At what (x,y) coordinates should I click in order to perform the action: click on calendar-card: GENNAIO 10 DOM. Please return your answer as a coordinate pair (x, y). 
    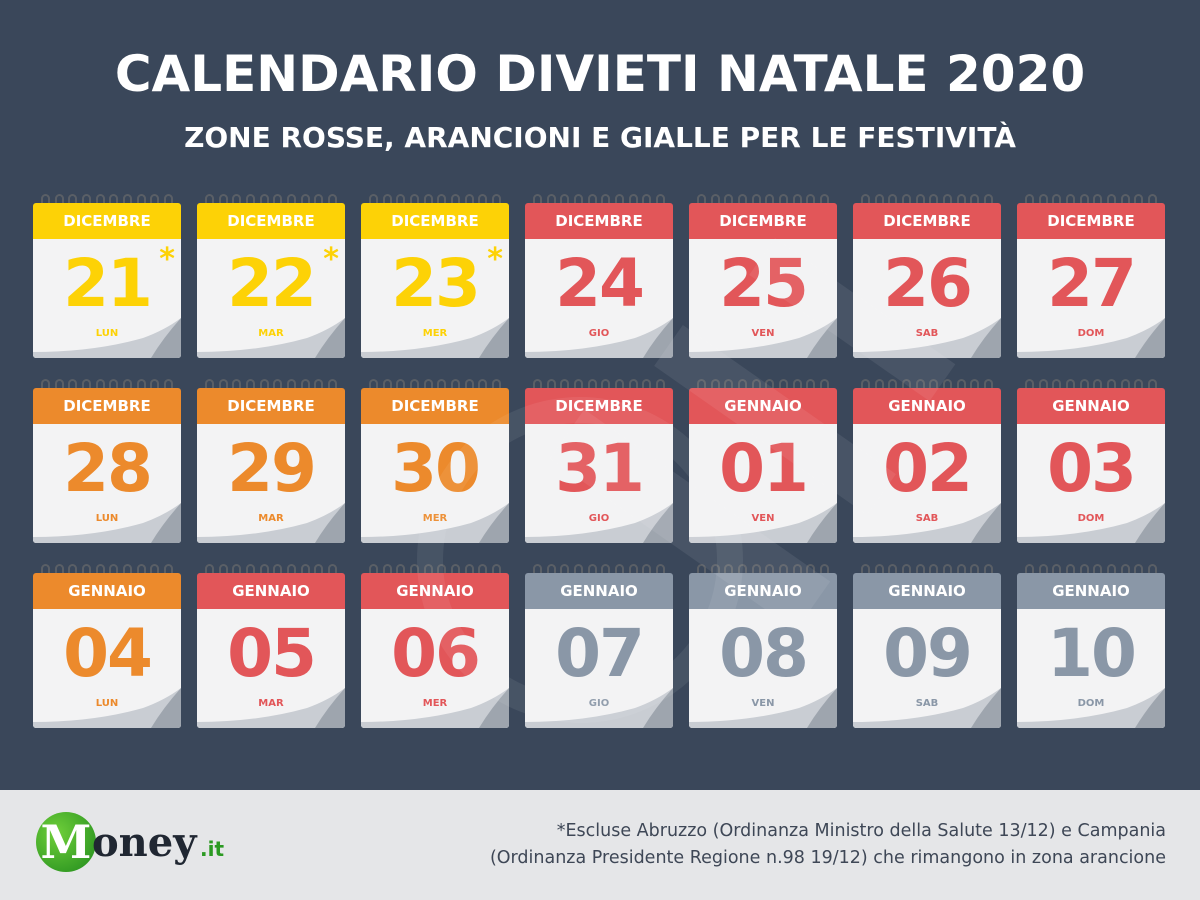
    Looking at the image, I should click on (1091, 646).